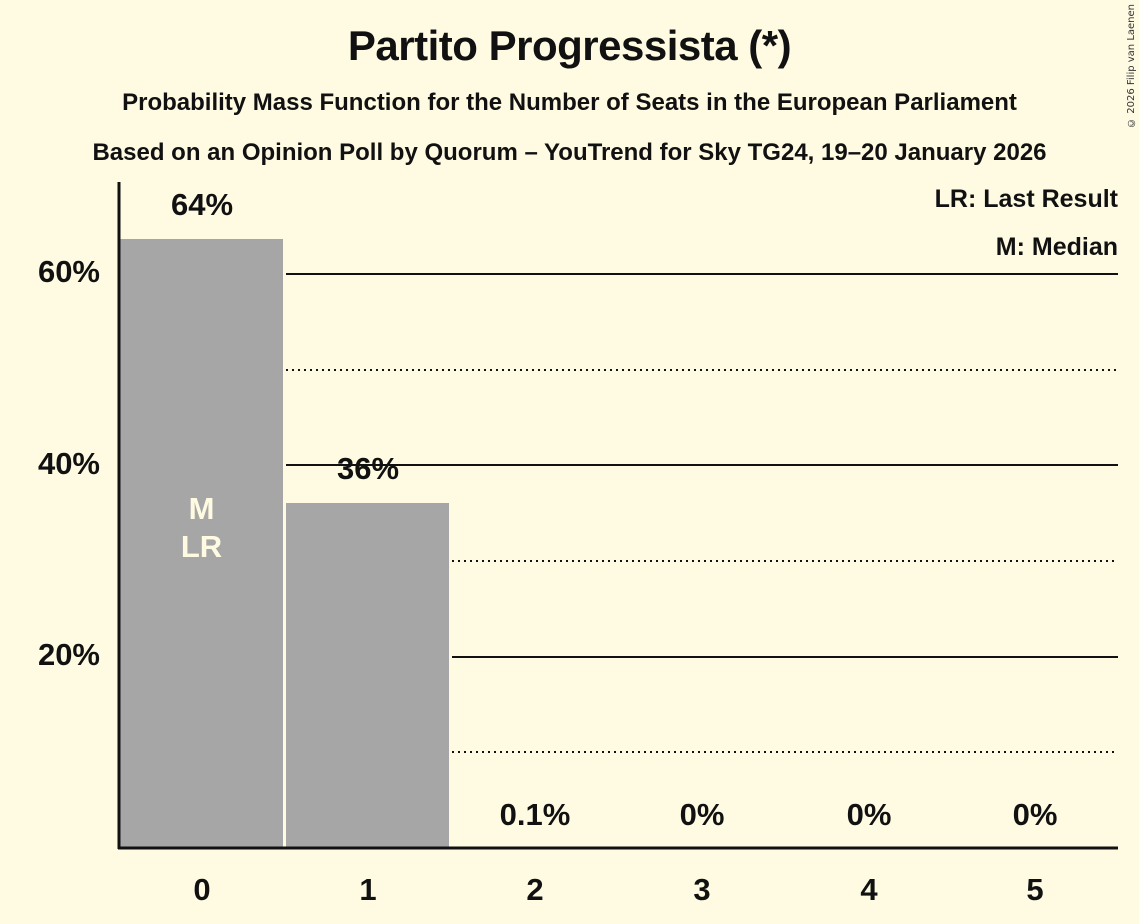 This screenshot has width=1139, height=924. Describe the element at coordinates (68, 654) in the screenshot. I see `y-tick-20: 20%` at that location.